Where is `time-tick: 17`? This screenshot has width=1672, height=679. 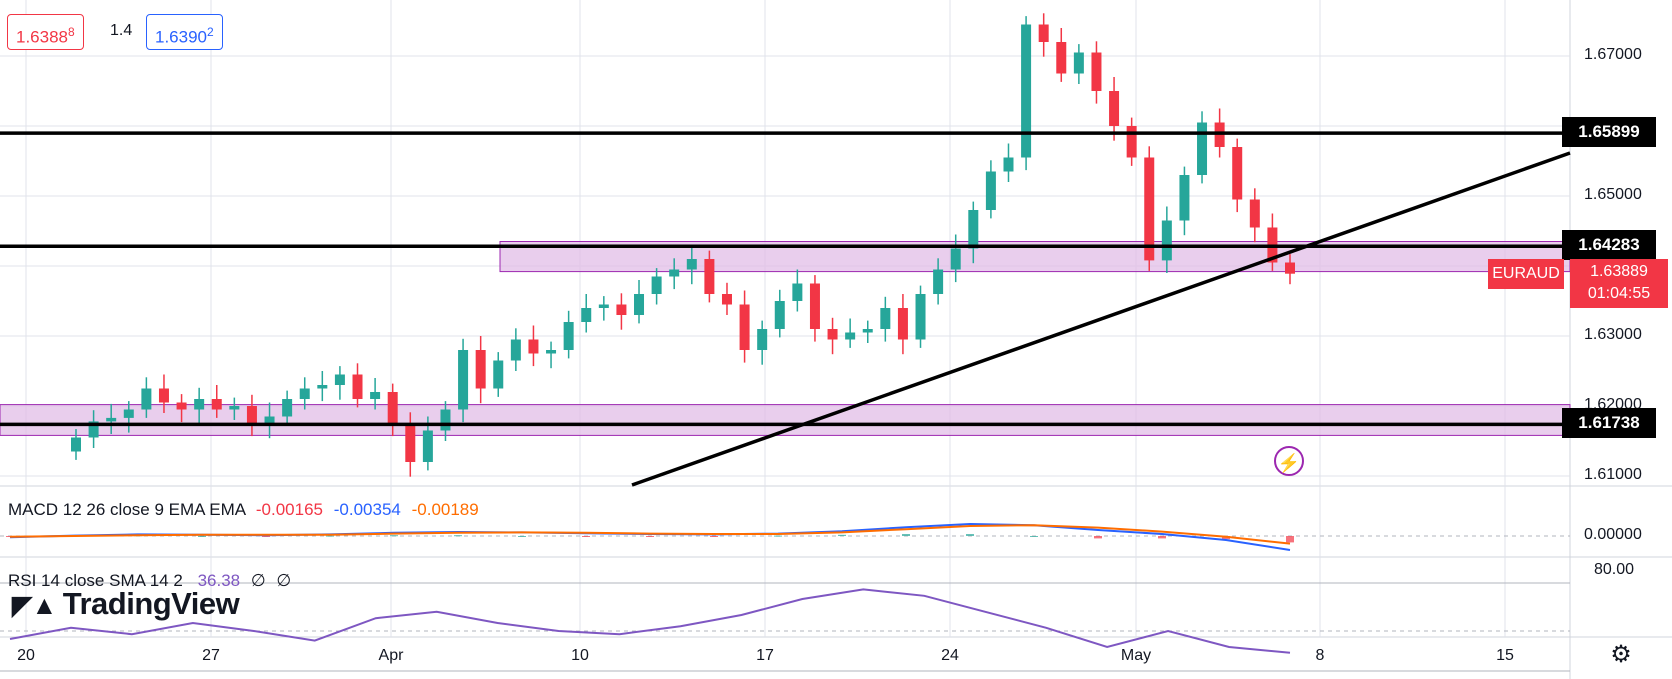
time-tick: 17 is located at coordinates (765, 655).